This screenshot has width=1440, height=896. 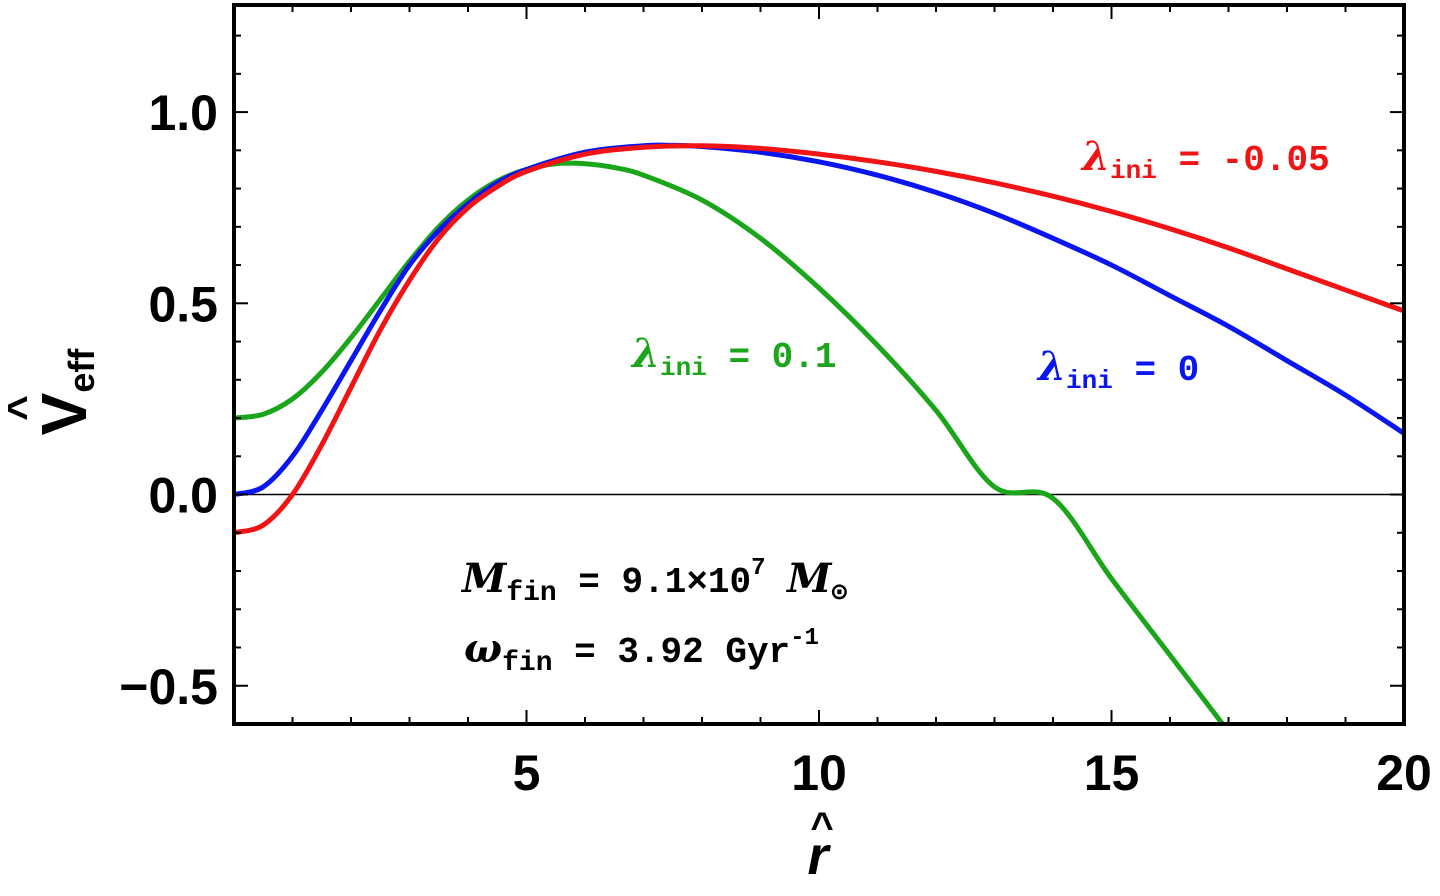 What do you see at coordinates (1133, 171) in the screenshot?
I see `legend-sub-2: ini` at bounding box center [1133, 171].